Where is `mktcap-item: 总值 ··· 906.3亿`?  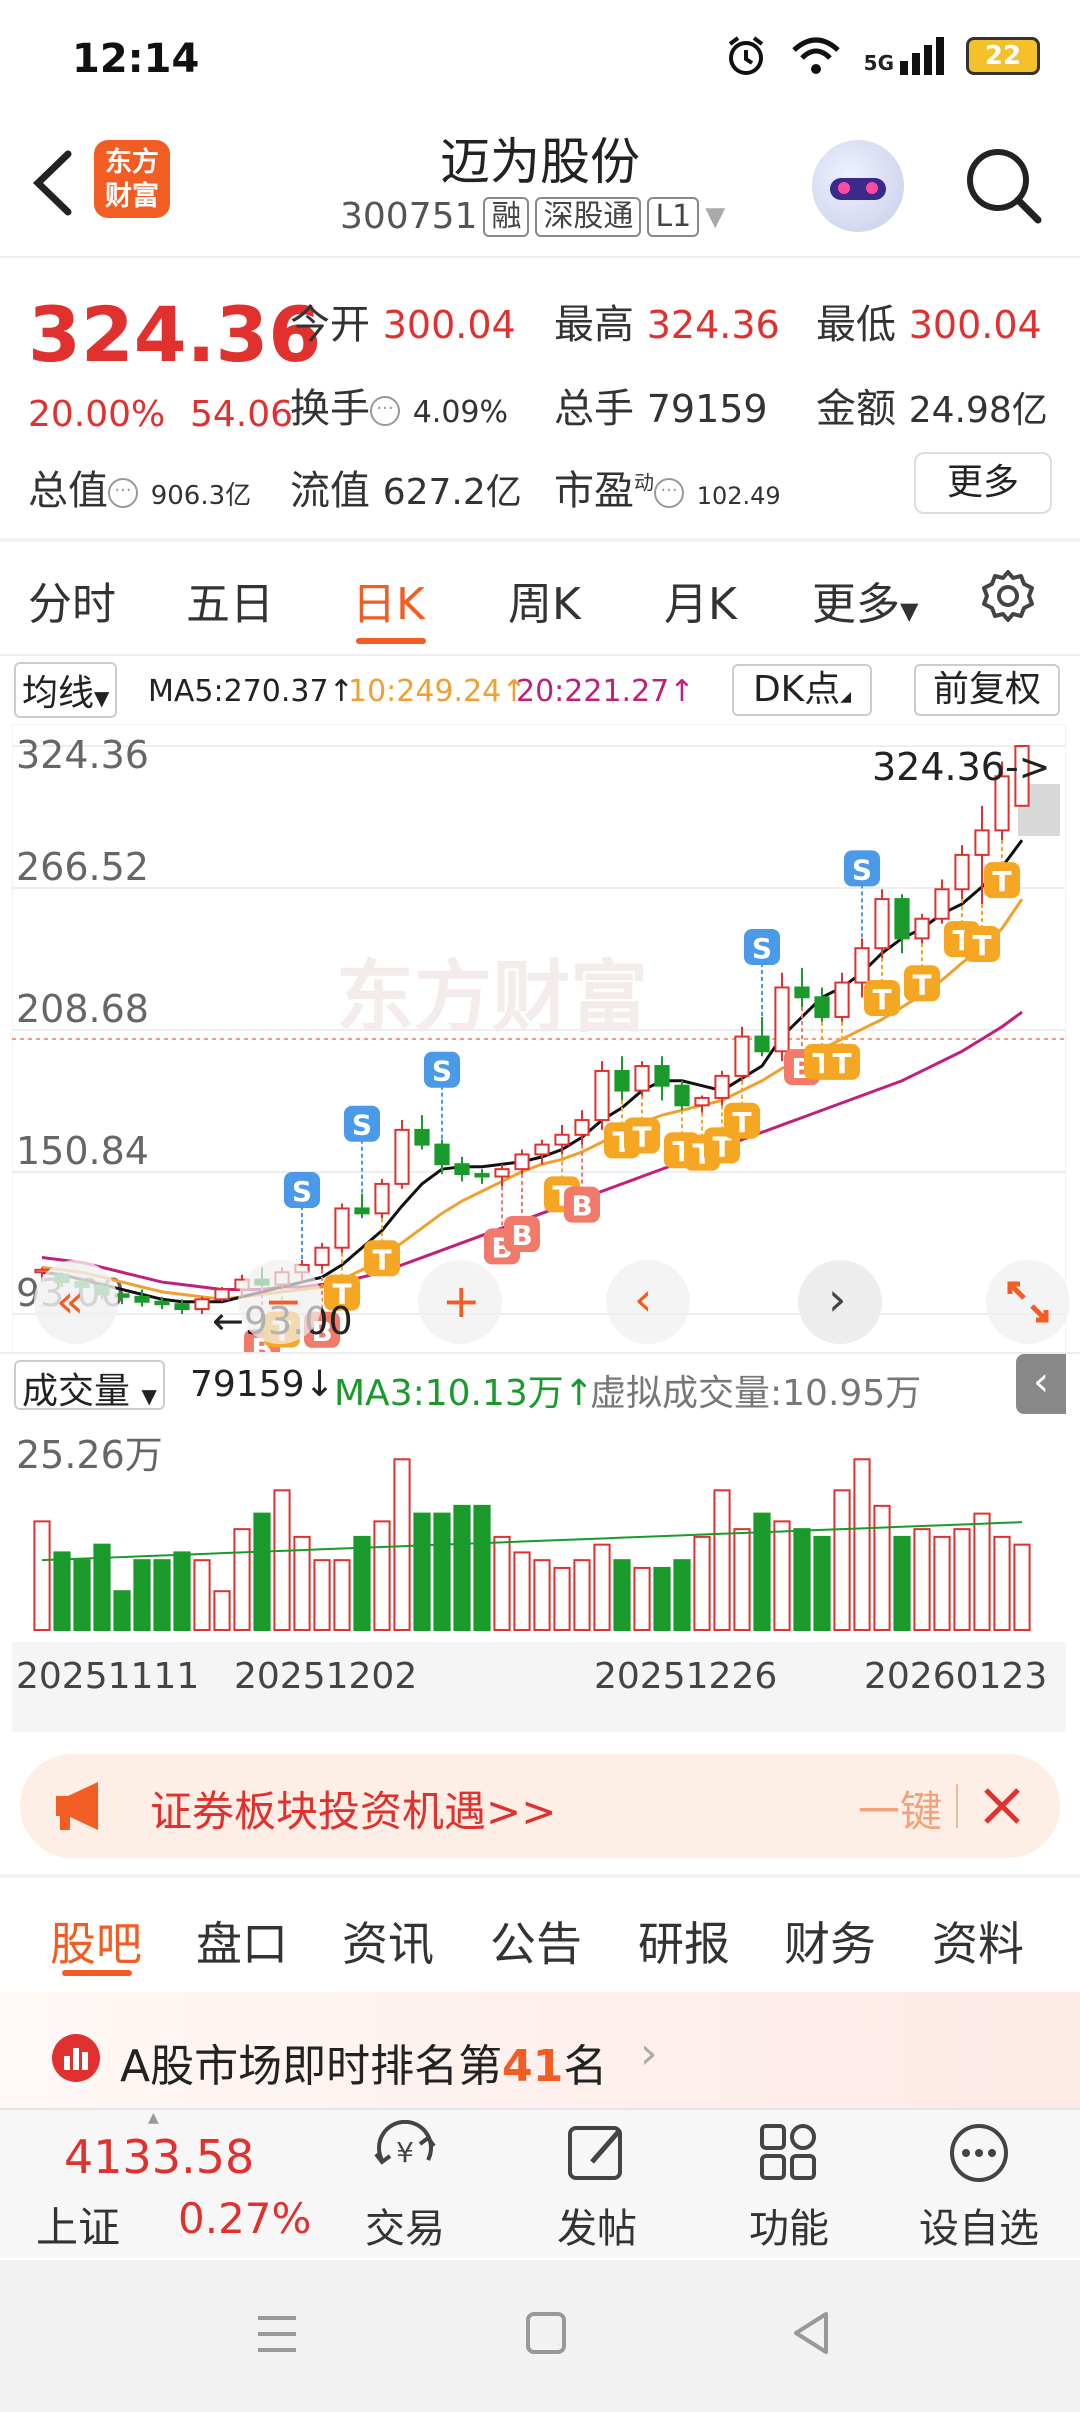
mktcap-item: 总值 ··· 906.3亿 is located at coordinates (140, 491).